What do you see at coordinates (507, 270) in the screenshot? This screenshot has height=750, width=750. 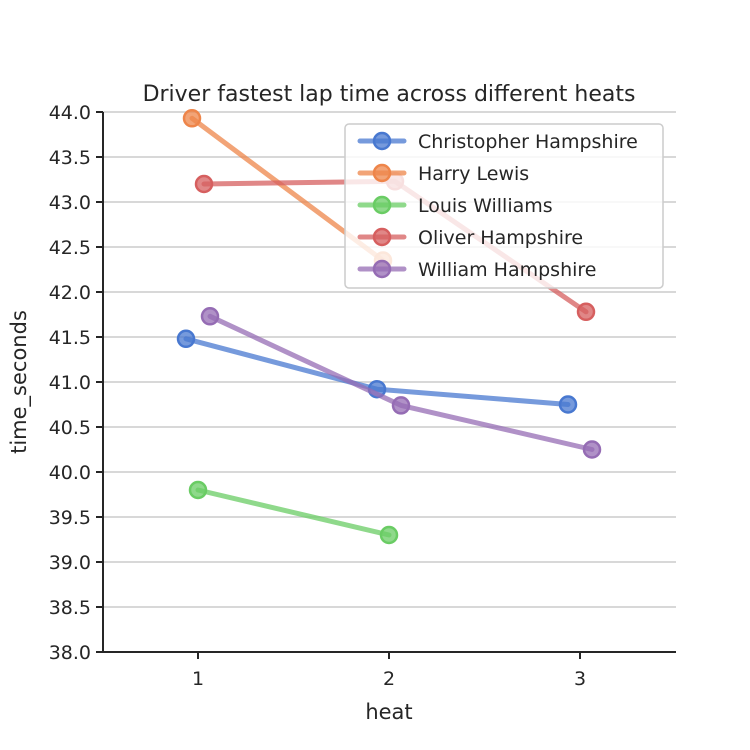 I see `legend-label: William Hampshire` at bounding box center [507, 270].